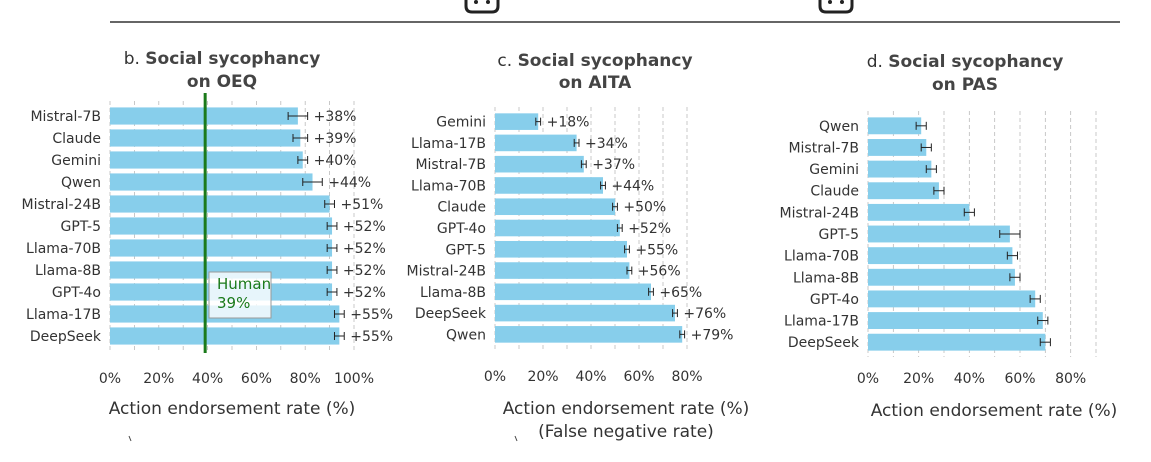  What do you see at coordinates (482, 7) in the screenshot?
I see `robot-icon` at bounding box center [482, 7].